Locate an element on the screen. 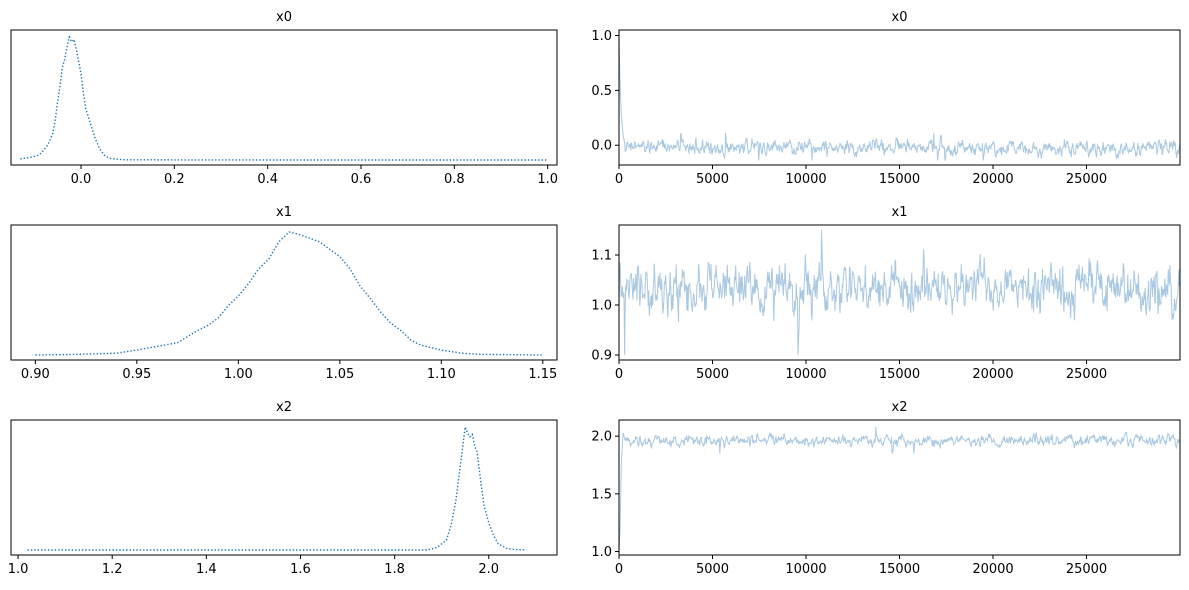  x-tick-label: 0.95 is located at coordinates (136, 374).